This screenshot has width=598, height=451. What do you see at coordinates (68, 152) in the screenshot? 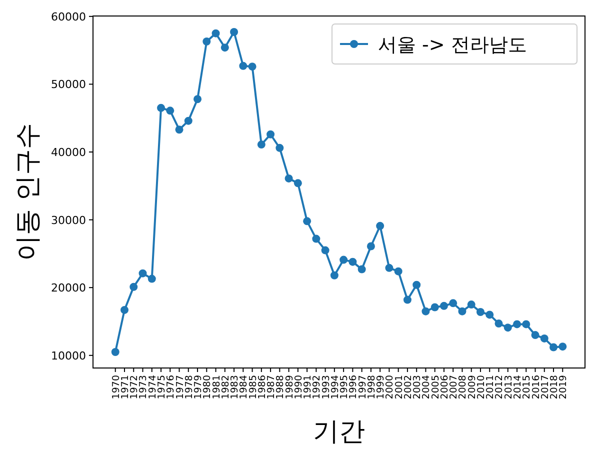
I see `y-tick-label: 40000` at bounding box center [68, 152].